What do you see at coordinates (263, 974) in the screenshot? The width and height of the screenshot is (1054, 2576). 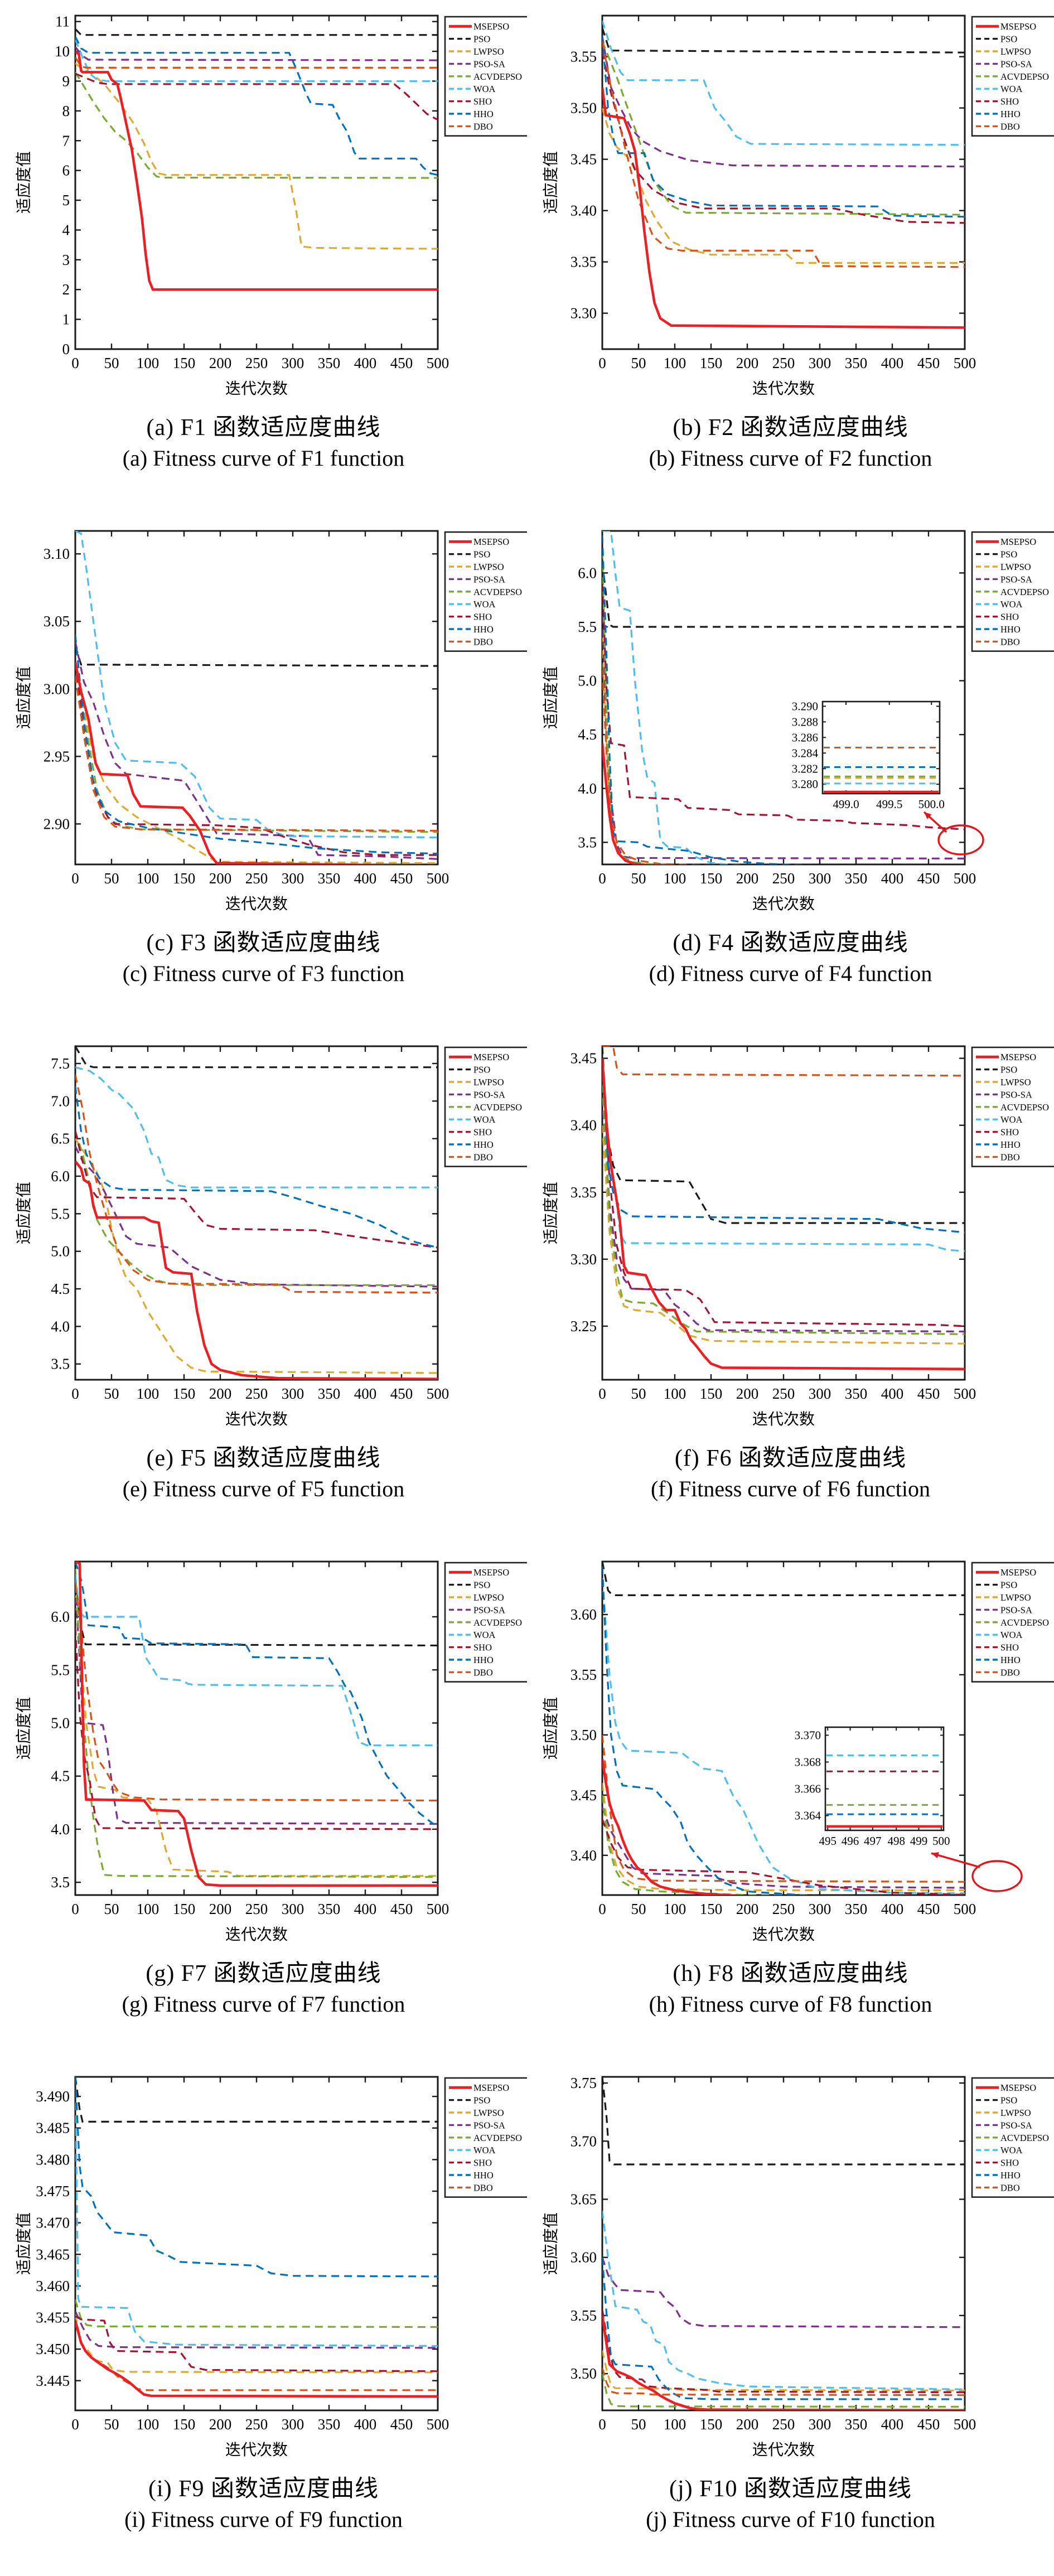 I see `caption-en-f3: (c) Fitness curve of F3 function` at bounding box center [263, 974].